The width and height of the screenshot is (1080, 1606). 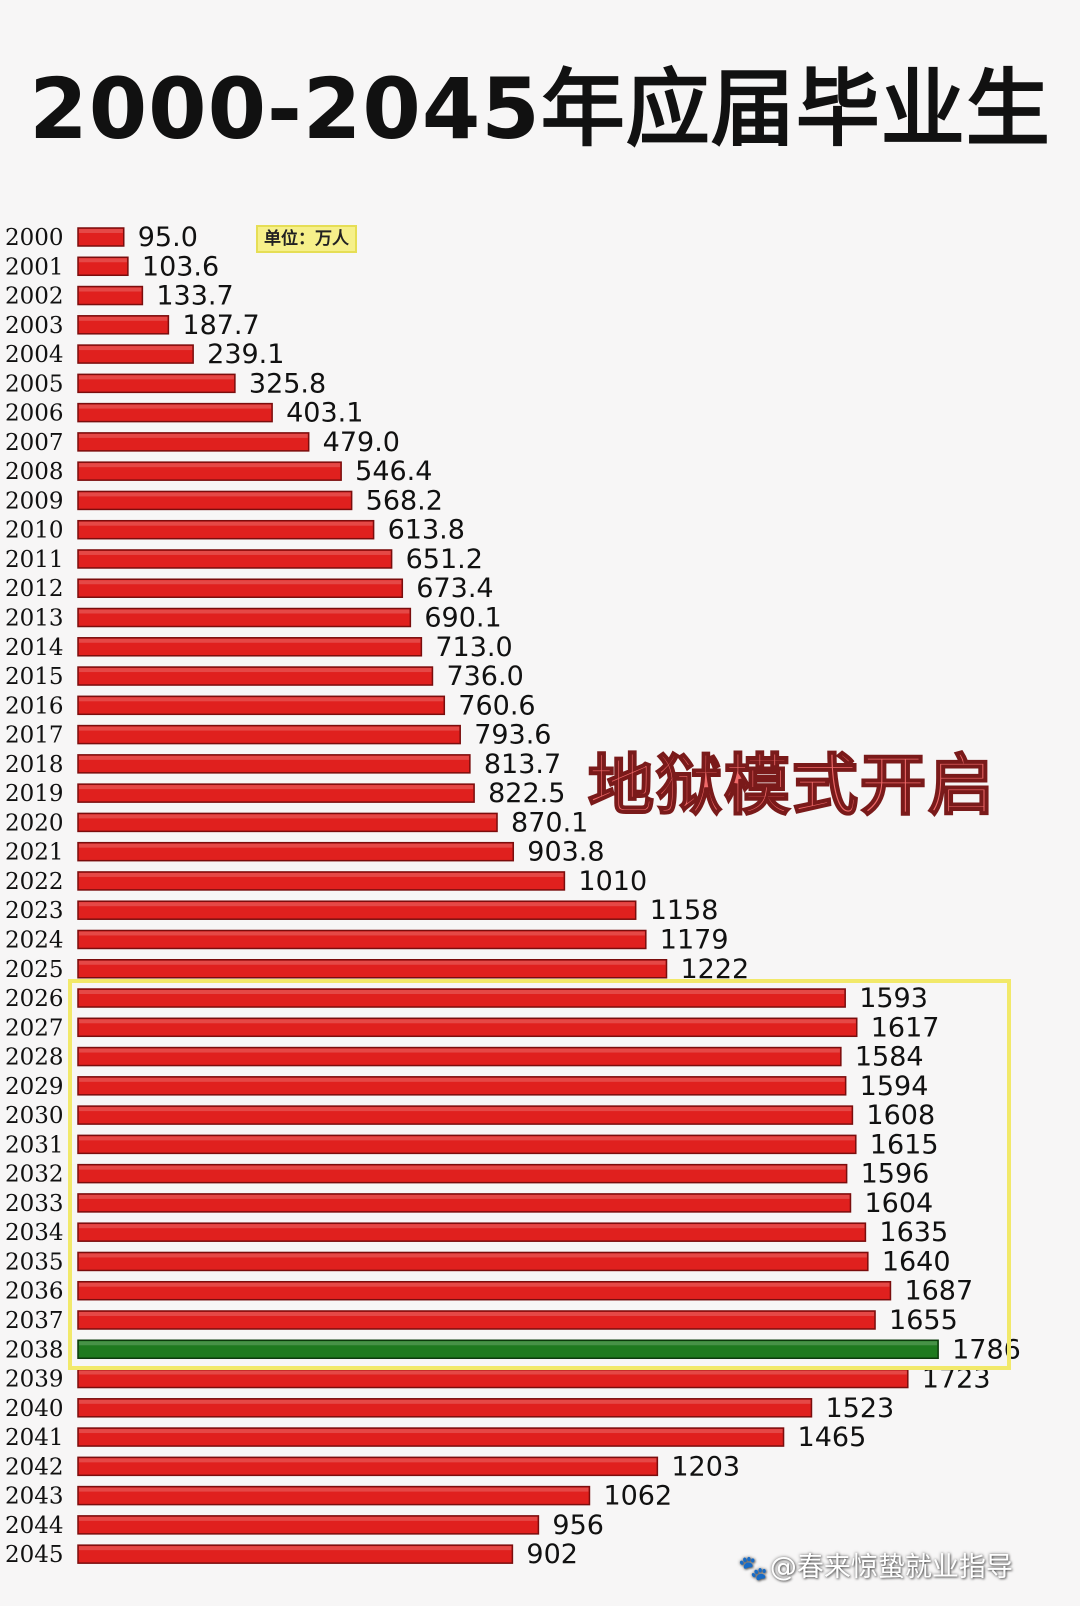 What do you see at coordinates (244, 617) in the screenshot?
I see `bar-2013` at bounding box center [244, 617].